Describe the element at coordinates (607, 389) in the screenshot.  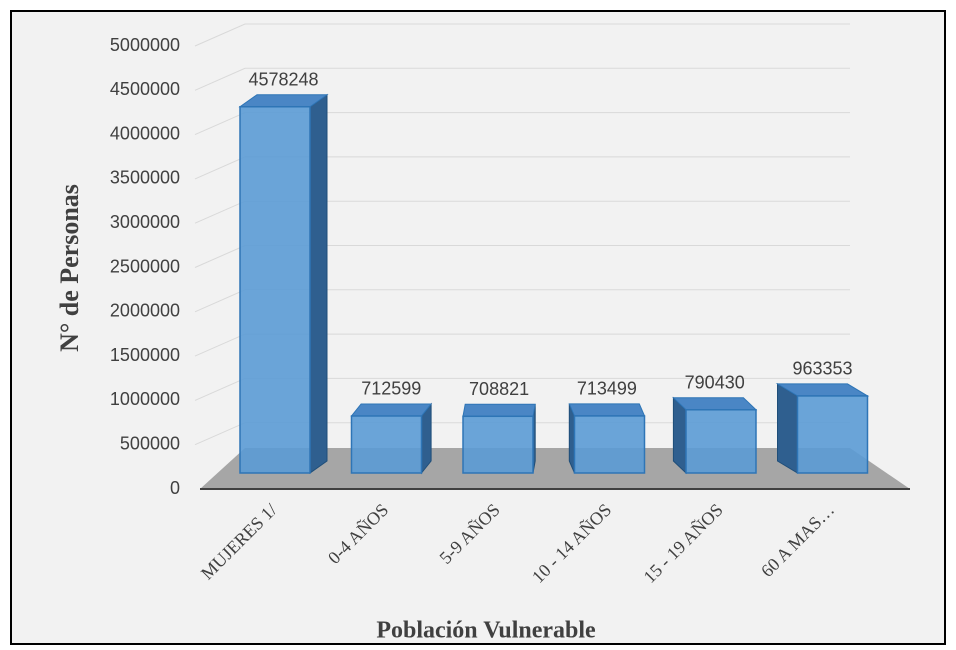
I see `data-label: 713499` at that location.